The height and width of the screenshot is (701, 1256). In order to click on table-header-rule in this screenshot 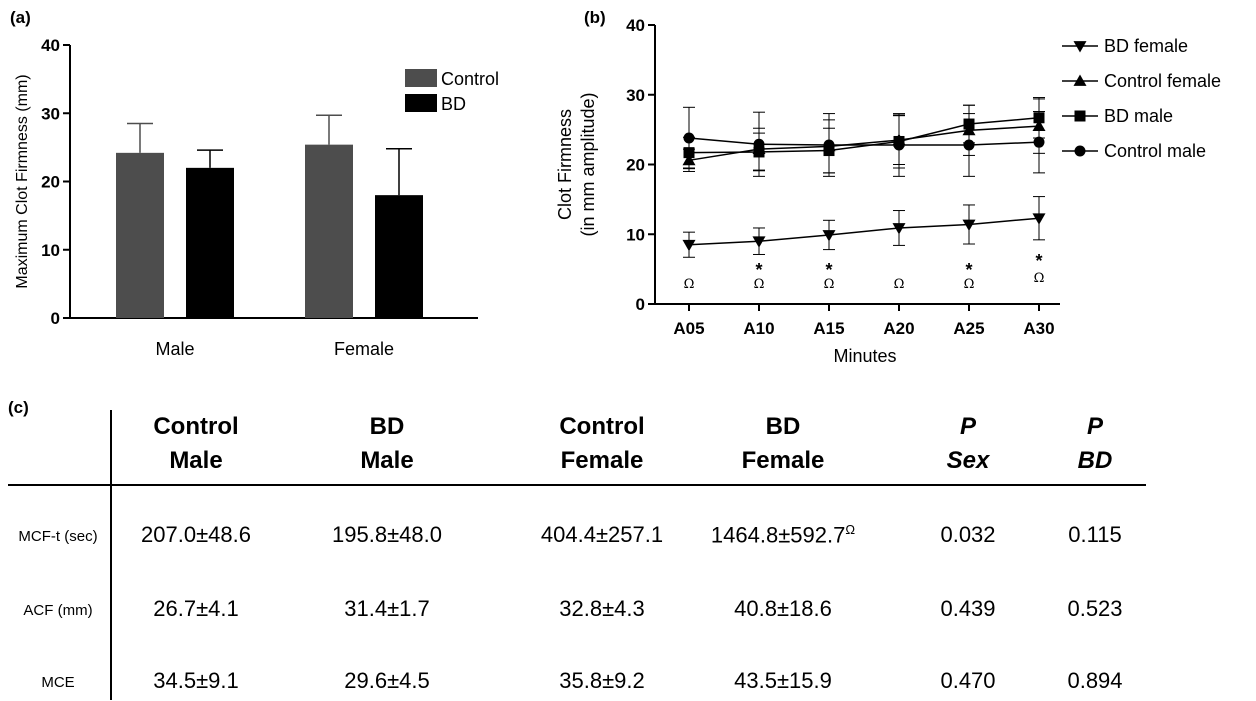, I will do `click(577, 485)`.